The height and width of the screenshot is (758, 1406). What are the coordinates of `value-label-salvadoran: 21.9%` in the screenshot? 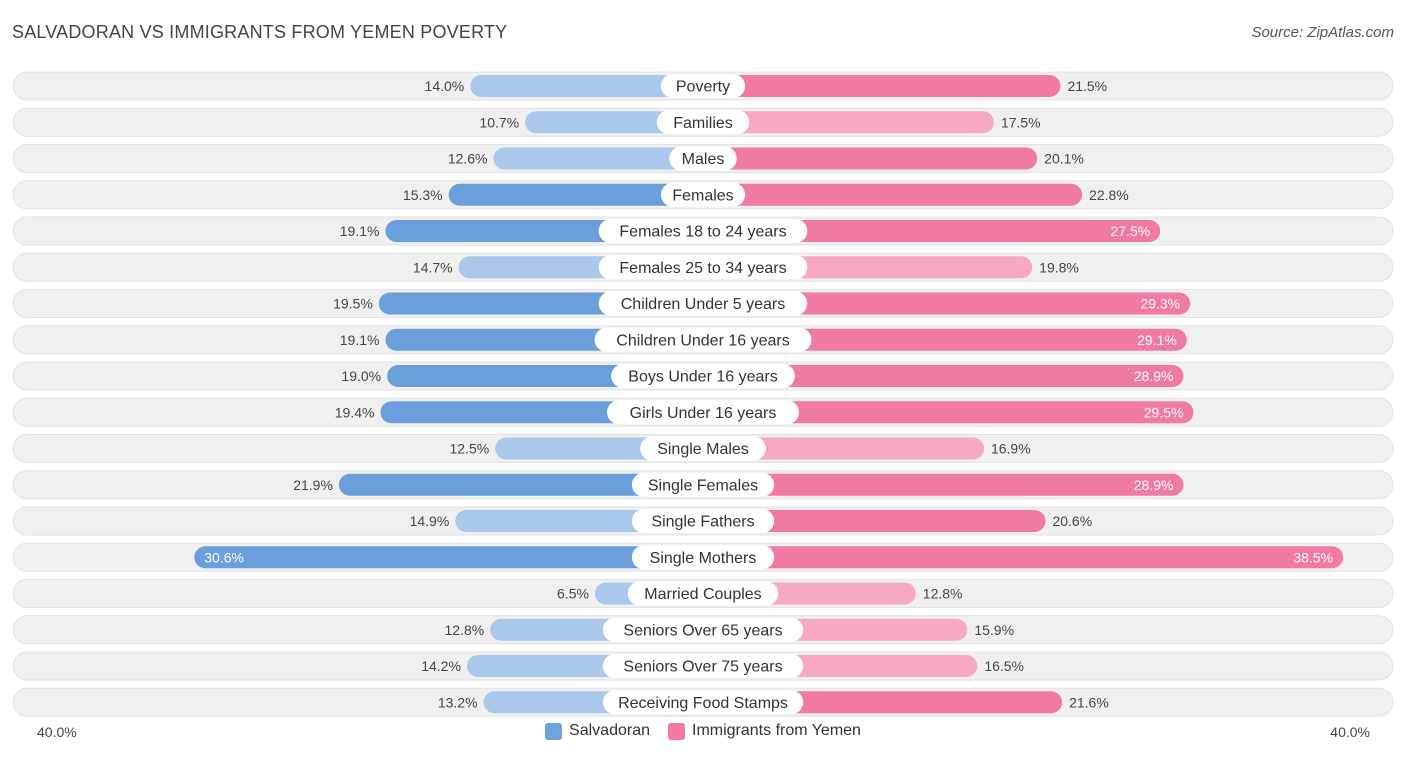 It's located at (313, 485).